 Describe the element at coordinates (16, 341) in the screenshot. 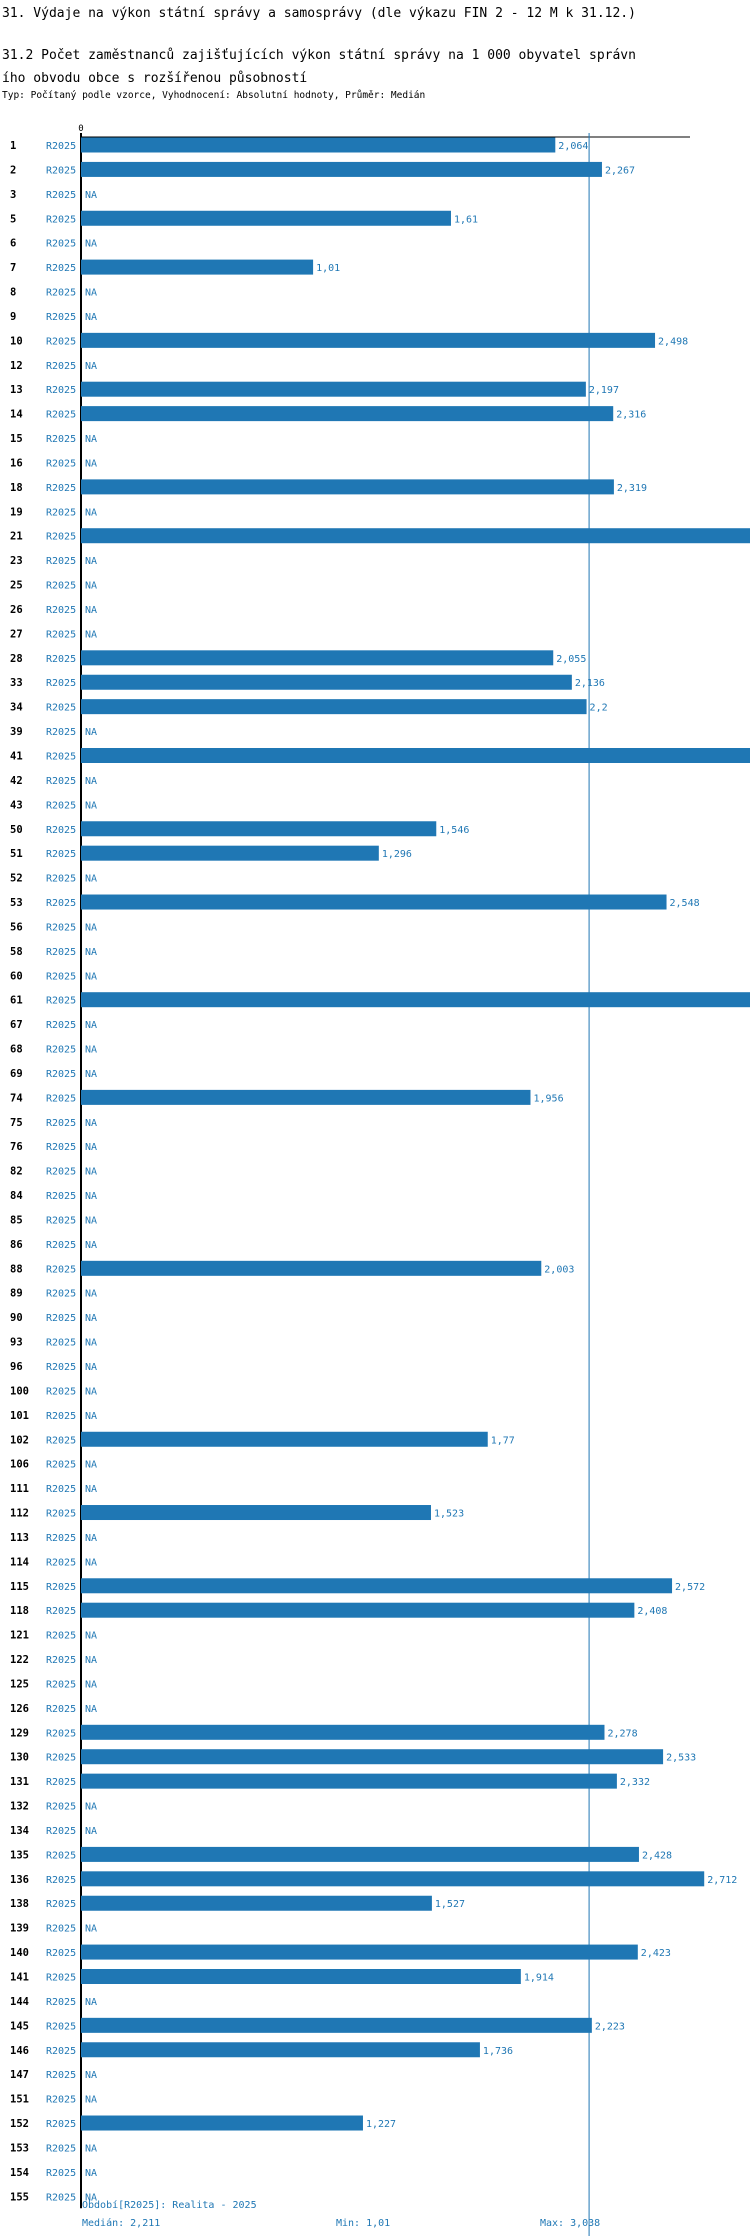

I see `category-label: 10` at that location.